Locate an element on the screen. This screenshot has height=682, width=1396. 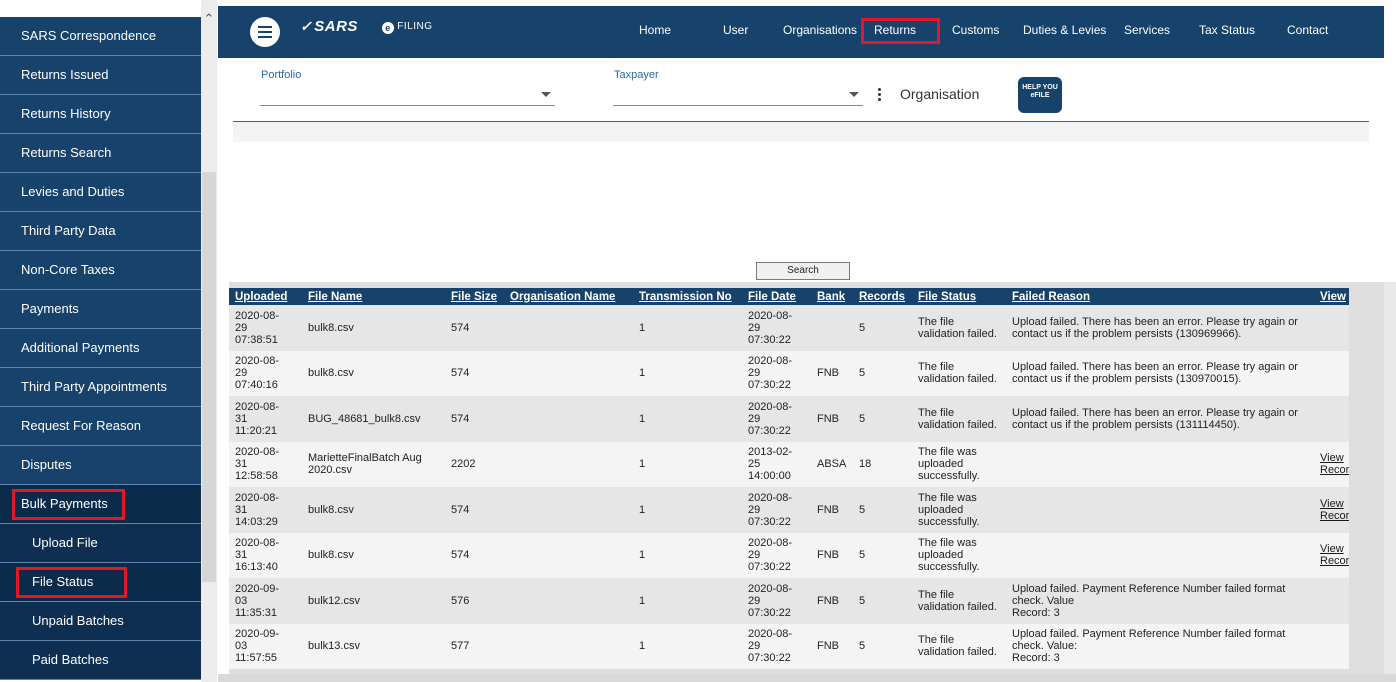
nav-contact: Contact is located at coordinates (1308, 30).